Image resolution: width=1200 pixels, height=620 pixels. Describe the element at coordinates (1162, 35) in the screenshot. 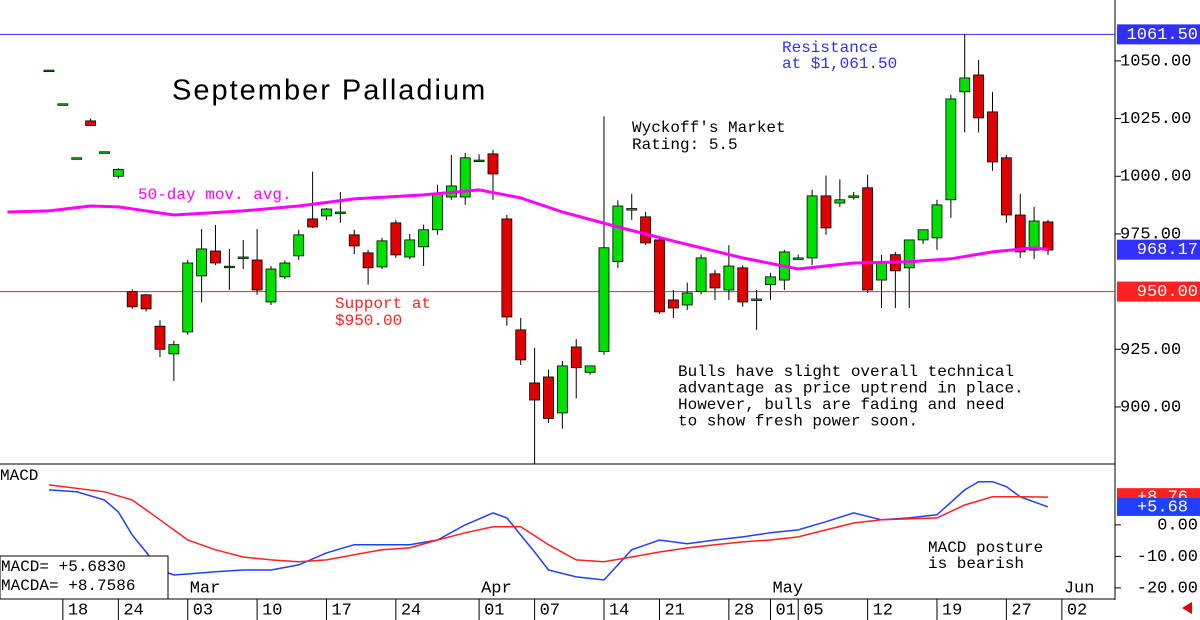

I see `resistance-line-label: 1061.50` at that location.